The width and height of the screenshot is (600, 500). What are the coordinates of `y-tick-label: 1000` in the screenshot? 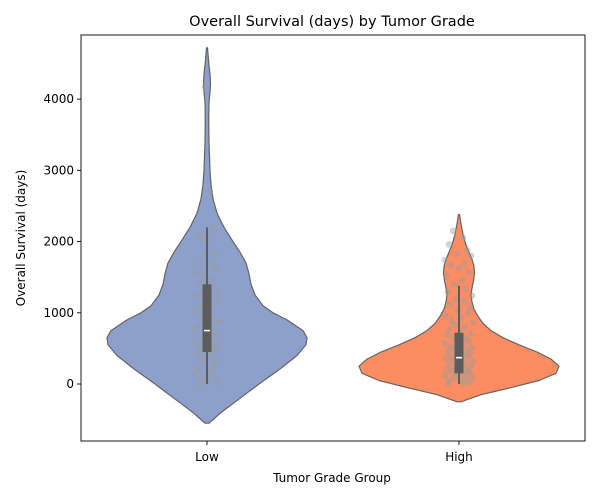 It's located at (58, 313).